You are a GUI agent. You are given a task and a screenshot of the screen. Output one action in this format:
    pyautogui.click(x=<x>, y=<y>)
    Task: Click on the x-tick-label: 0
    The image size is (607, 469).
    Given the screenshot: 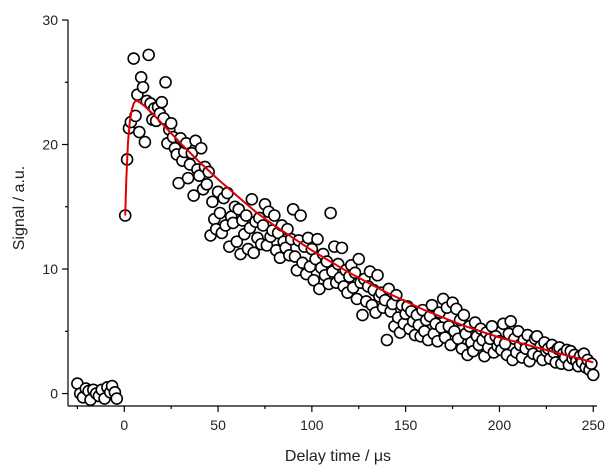 What is the action you would take?
    pyautogui.click(x=124, y=425)
    